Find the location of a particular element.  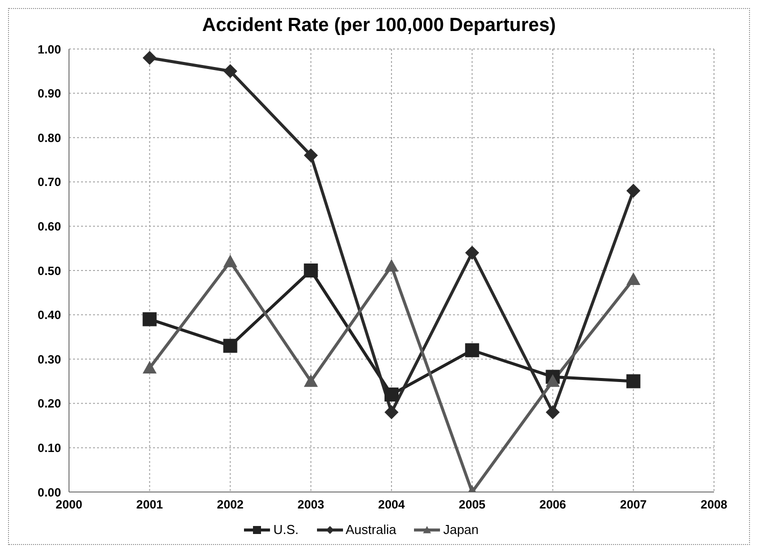

legend-label: Australia is located at coordinates (370, 529).